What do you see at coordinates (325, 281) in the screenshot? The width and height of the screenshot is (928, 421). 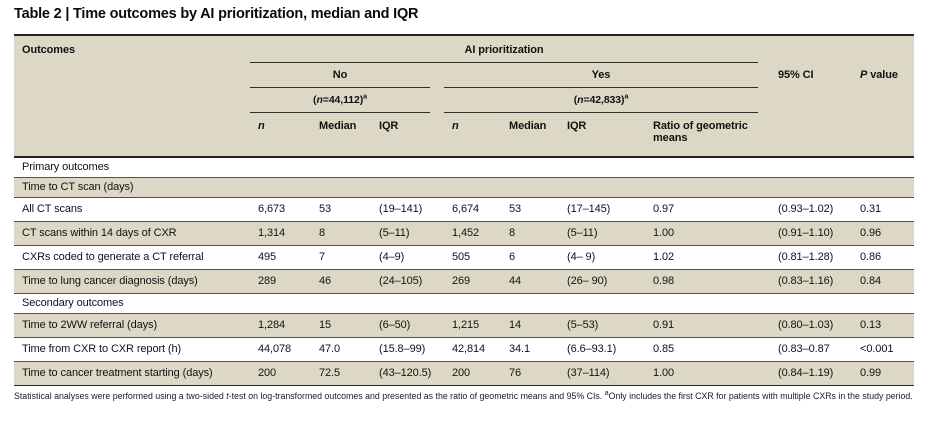 I see `cell-no-median: 46` at bounding box center [325, 281].